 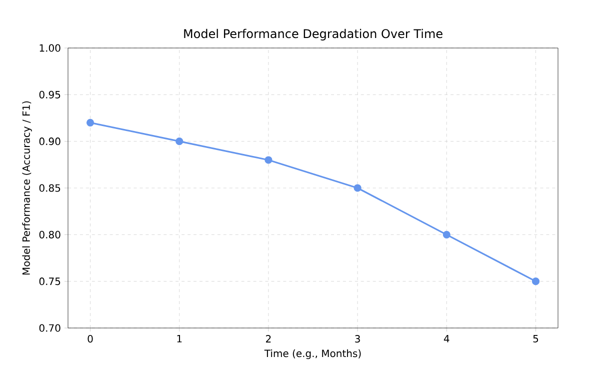 I want to click on x-tick-label: 5, so click(x=535, y=338).